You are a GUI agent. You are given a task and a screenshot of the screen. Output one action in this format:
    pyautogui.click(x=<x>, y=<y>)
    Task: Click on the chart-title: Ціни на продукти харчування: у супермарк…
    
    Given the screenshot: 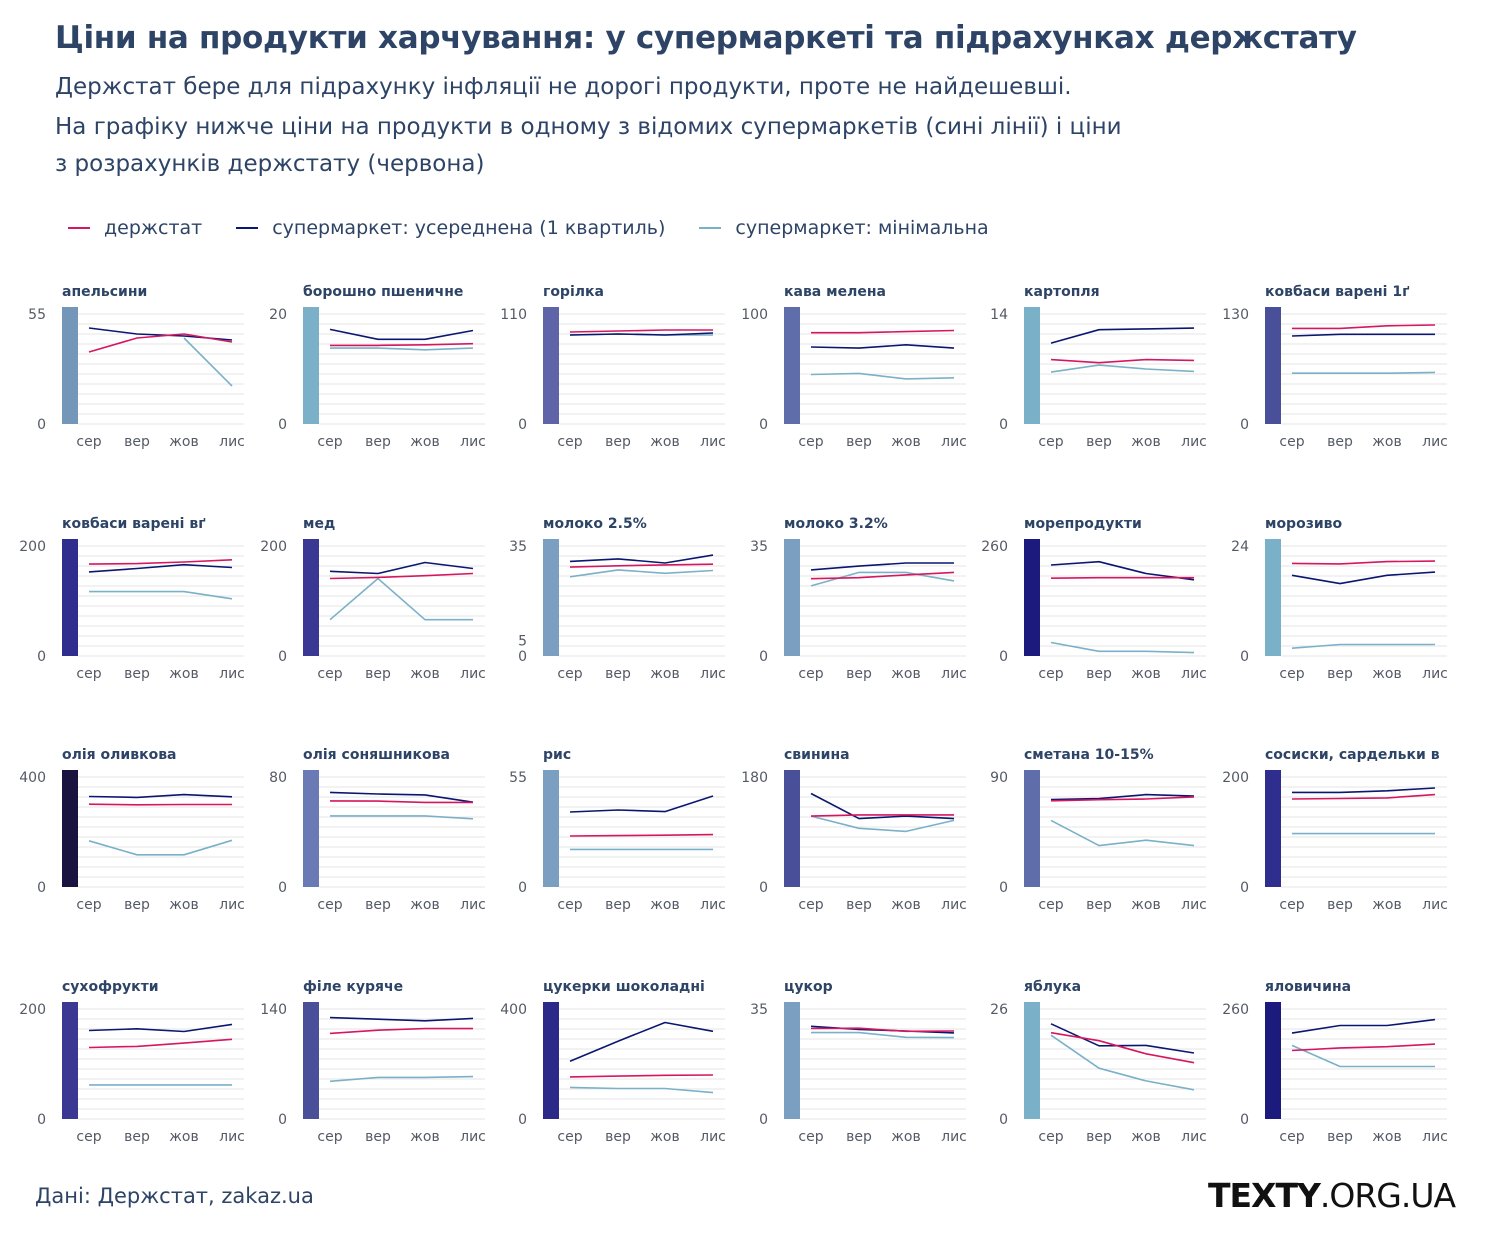 What is the action you would take?
    pyautogui.click(x=706, y=38)
    